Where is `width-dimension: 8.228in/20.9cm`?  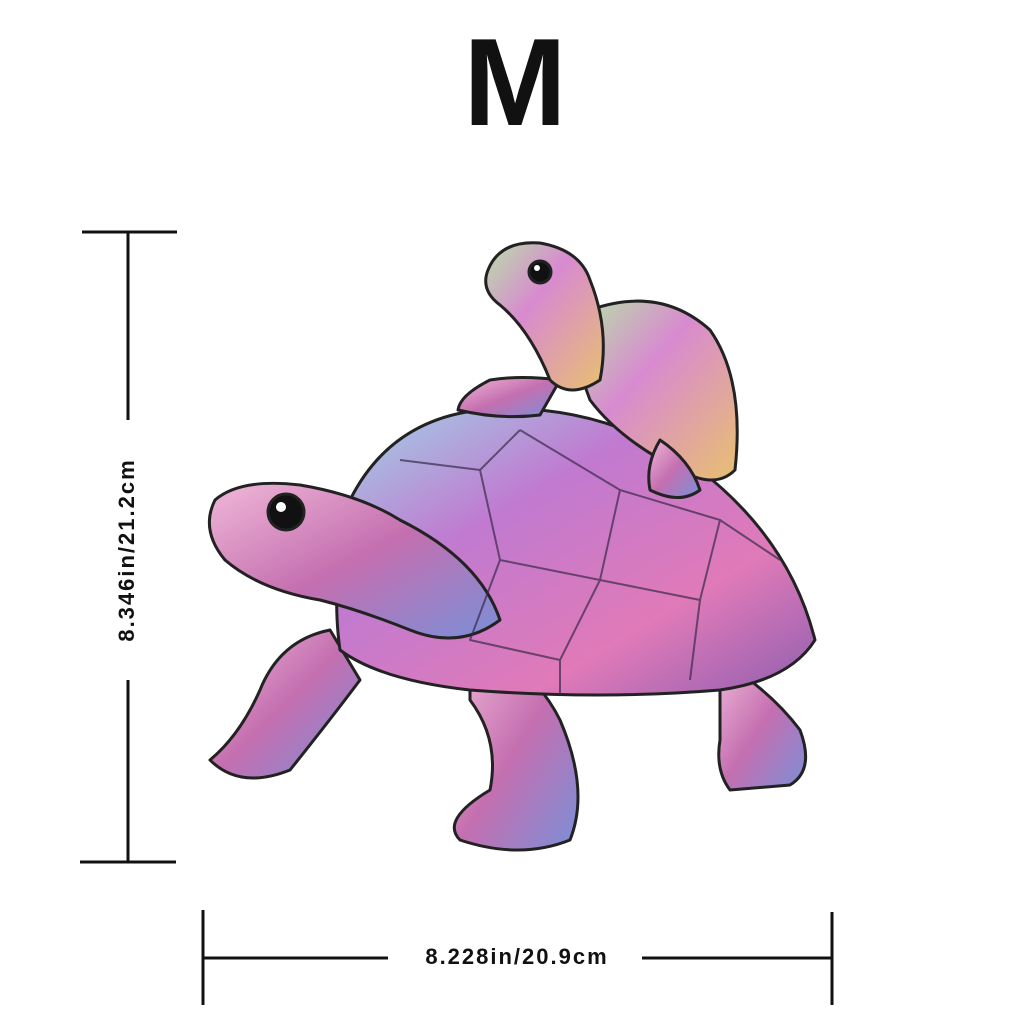
width-dimension: 8.228in/20.9cm is located at coordinates (517, 957).